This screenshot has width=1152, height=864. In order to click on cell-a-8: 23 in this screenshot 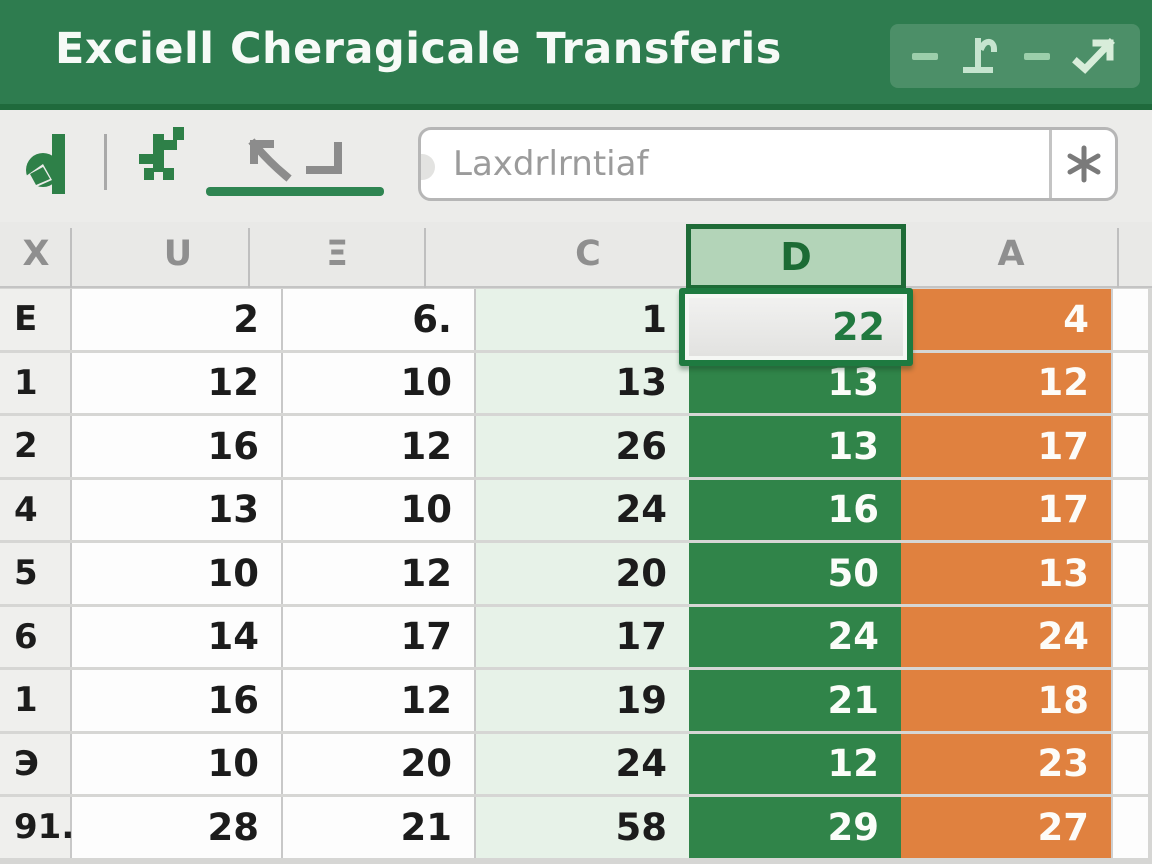, I will do `click(1007, 763)`.